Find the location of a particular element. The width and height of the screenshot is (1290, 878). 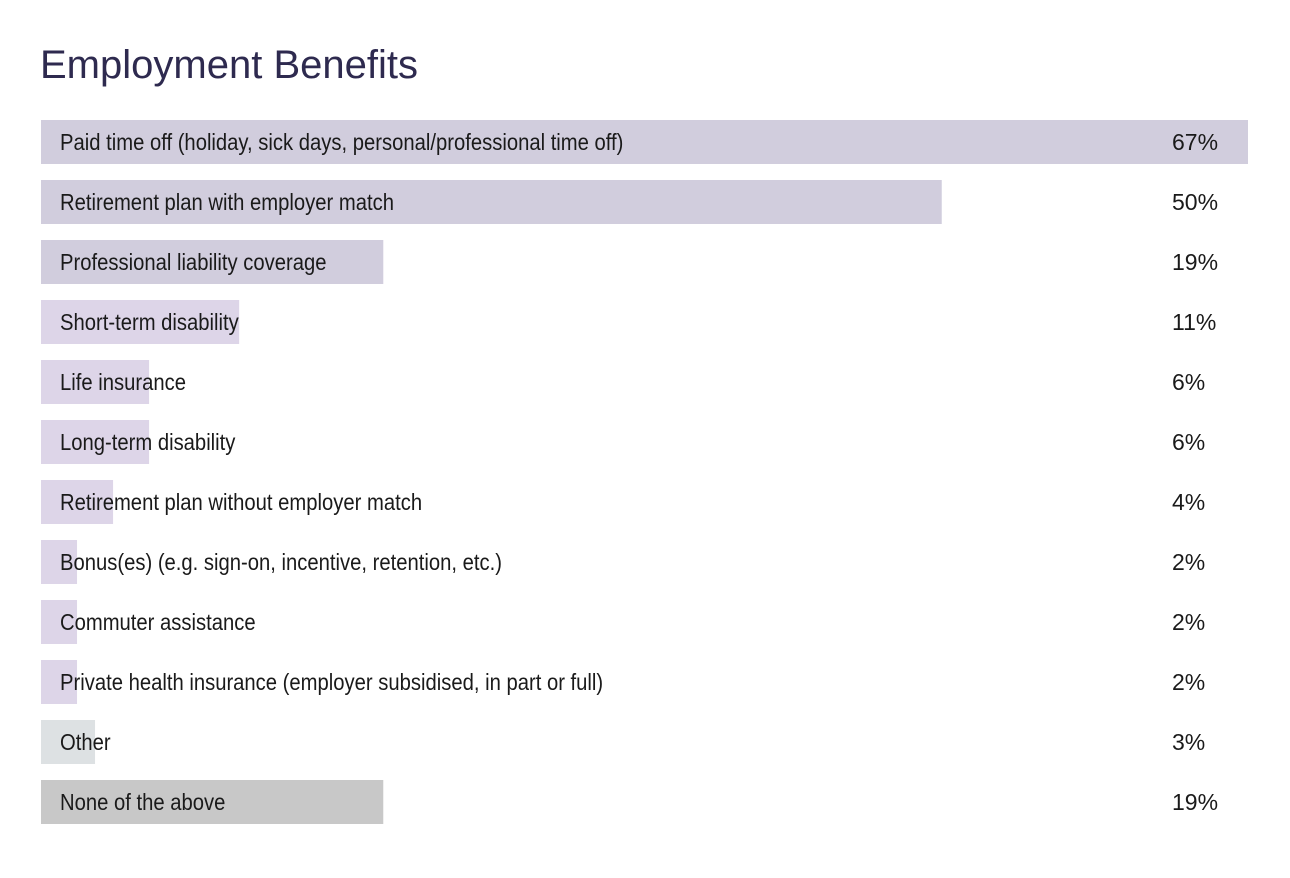

category-label: Retirement plan without employer match is located at coordinates (241, 502).